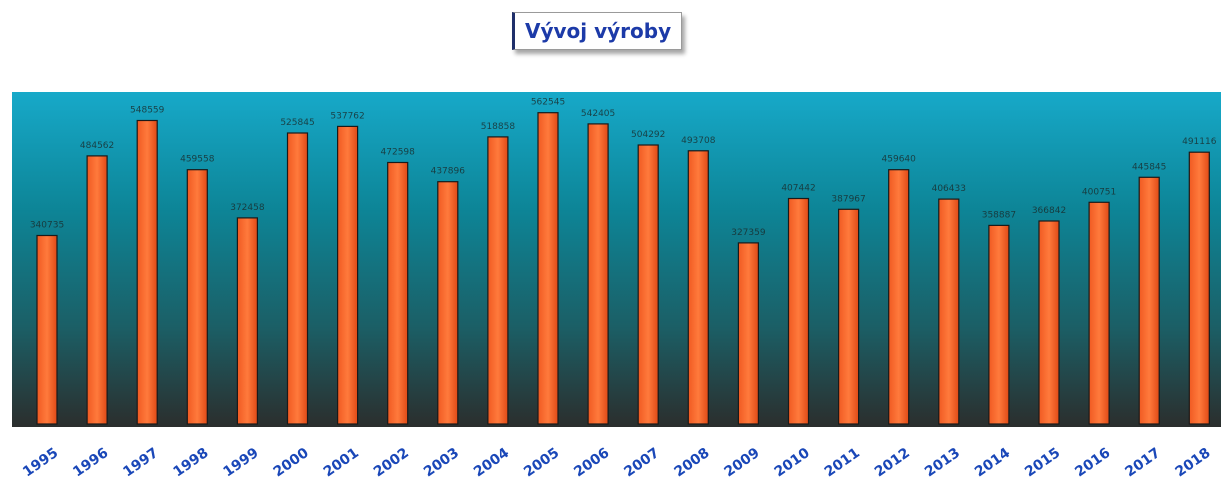 Image resolution: width=1221 pixels, height=490 pixels. What do you see at coordinates (798, 311) in the screenshot?
I see `bar-2010` at bounding box center [798, 311].